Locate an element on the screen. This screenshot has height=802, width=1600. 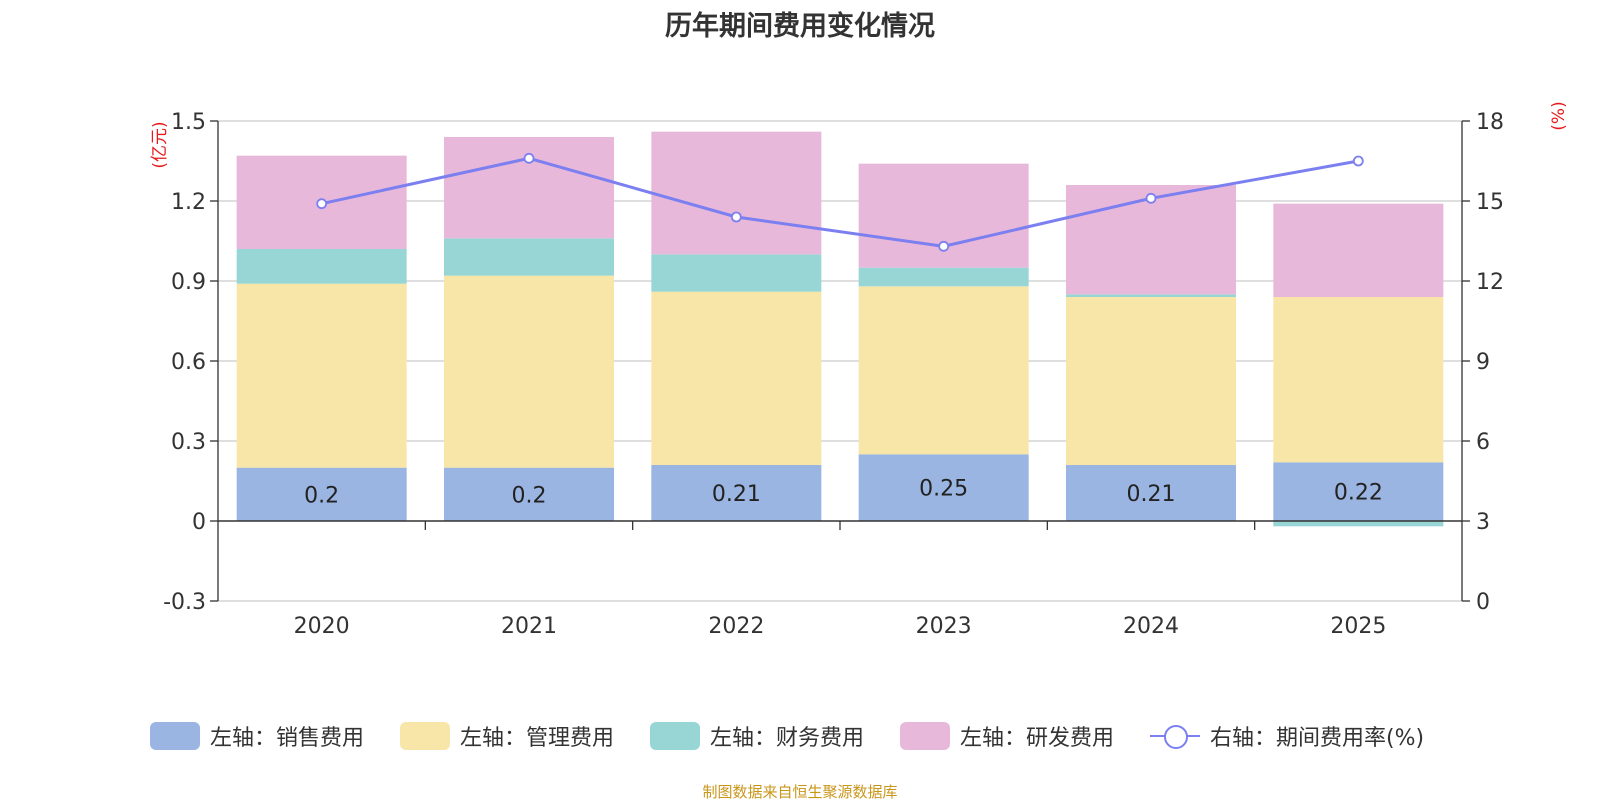
line-series-expense-rate is located at coordinates (840, 202).